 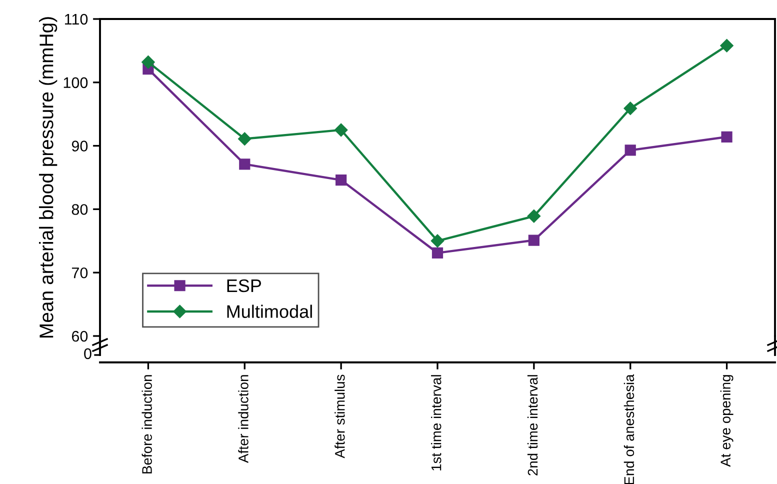 I want to click on y-tick-label: 80, so click(x=80, y=209).